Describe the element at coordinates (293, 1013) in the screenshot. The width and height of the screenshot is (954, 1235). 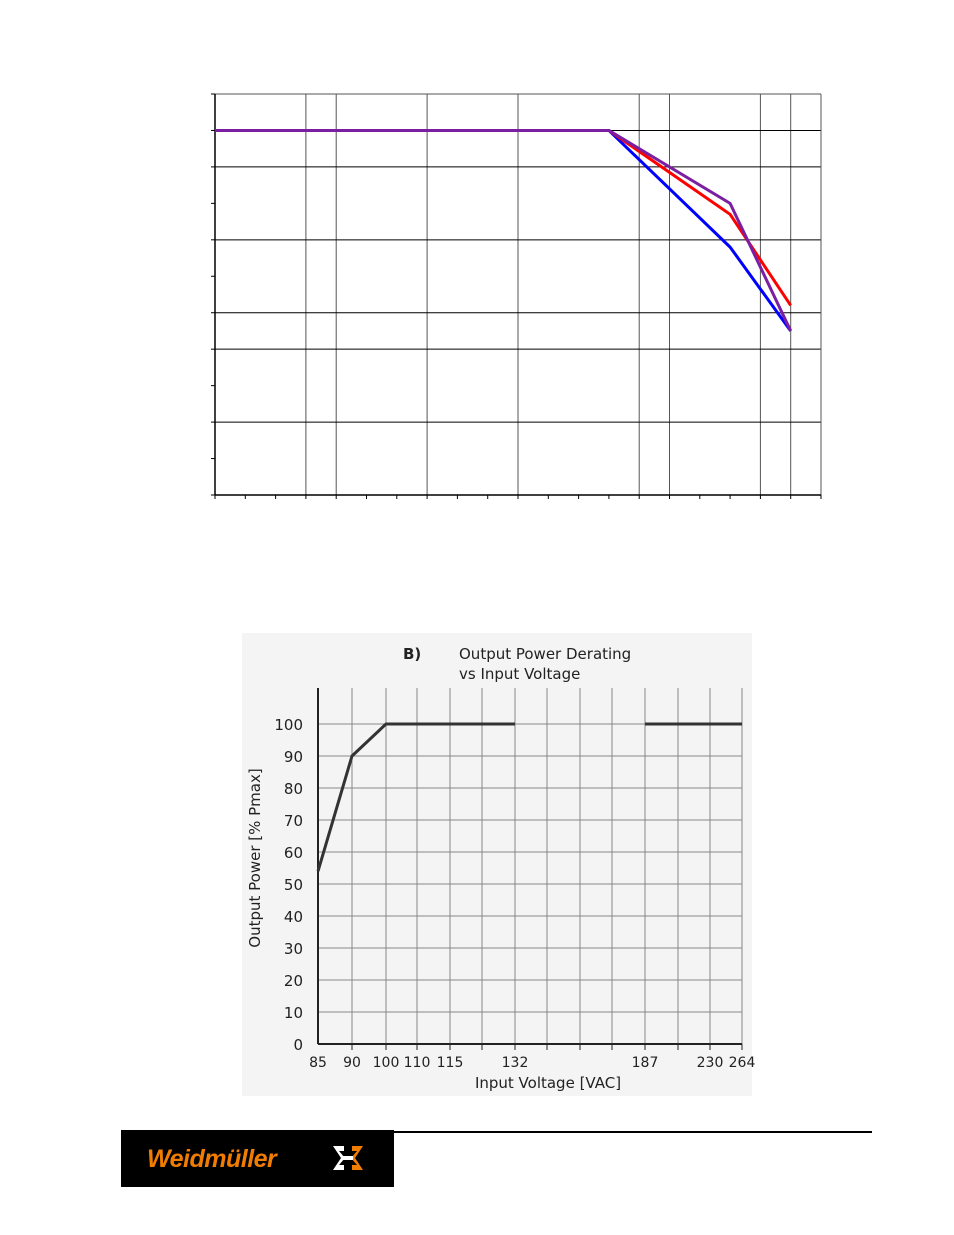
I see `y-tick-label: 10` at that location.